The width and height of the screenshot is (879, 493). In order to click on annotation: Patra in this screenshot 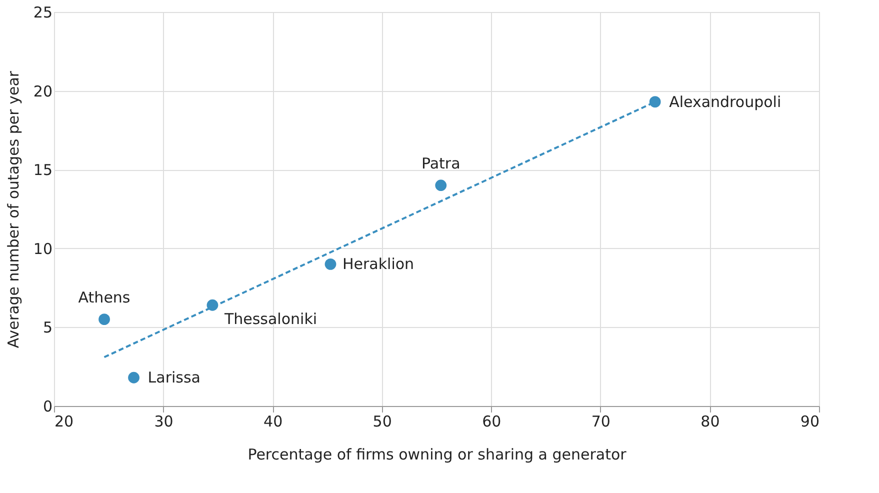, I will do `click(440, 163)`.